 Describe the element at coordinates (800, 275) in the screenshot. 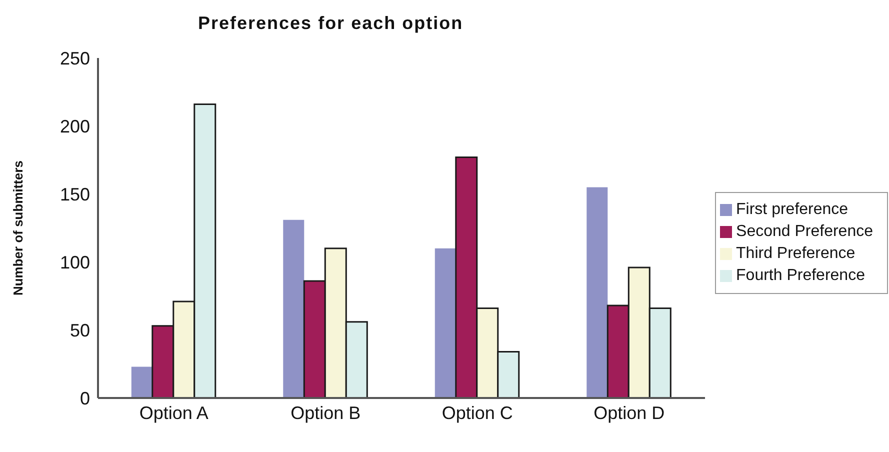

I see `legend-label: Fourth Preference` at that location.